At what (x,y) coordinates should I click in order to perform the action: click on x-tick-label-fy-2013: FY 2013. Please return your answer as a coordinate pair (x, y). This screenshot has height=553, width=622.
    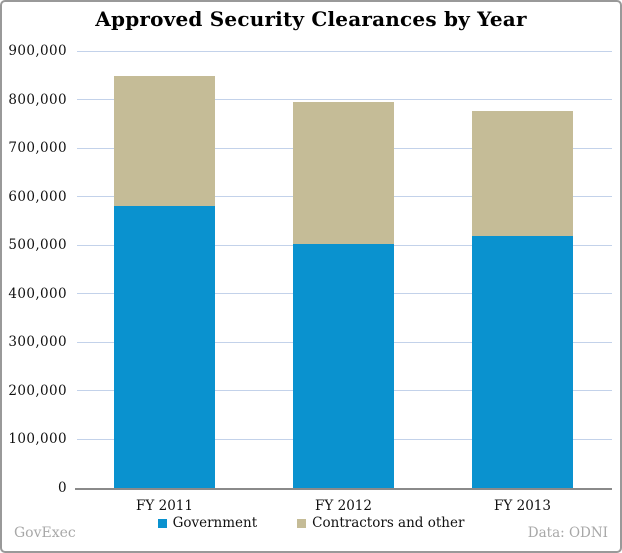
    Looking at the image, I should click on (522, 506).